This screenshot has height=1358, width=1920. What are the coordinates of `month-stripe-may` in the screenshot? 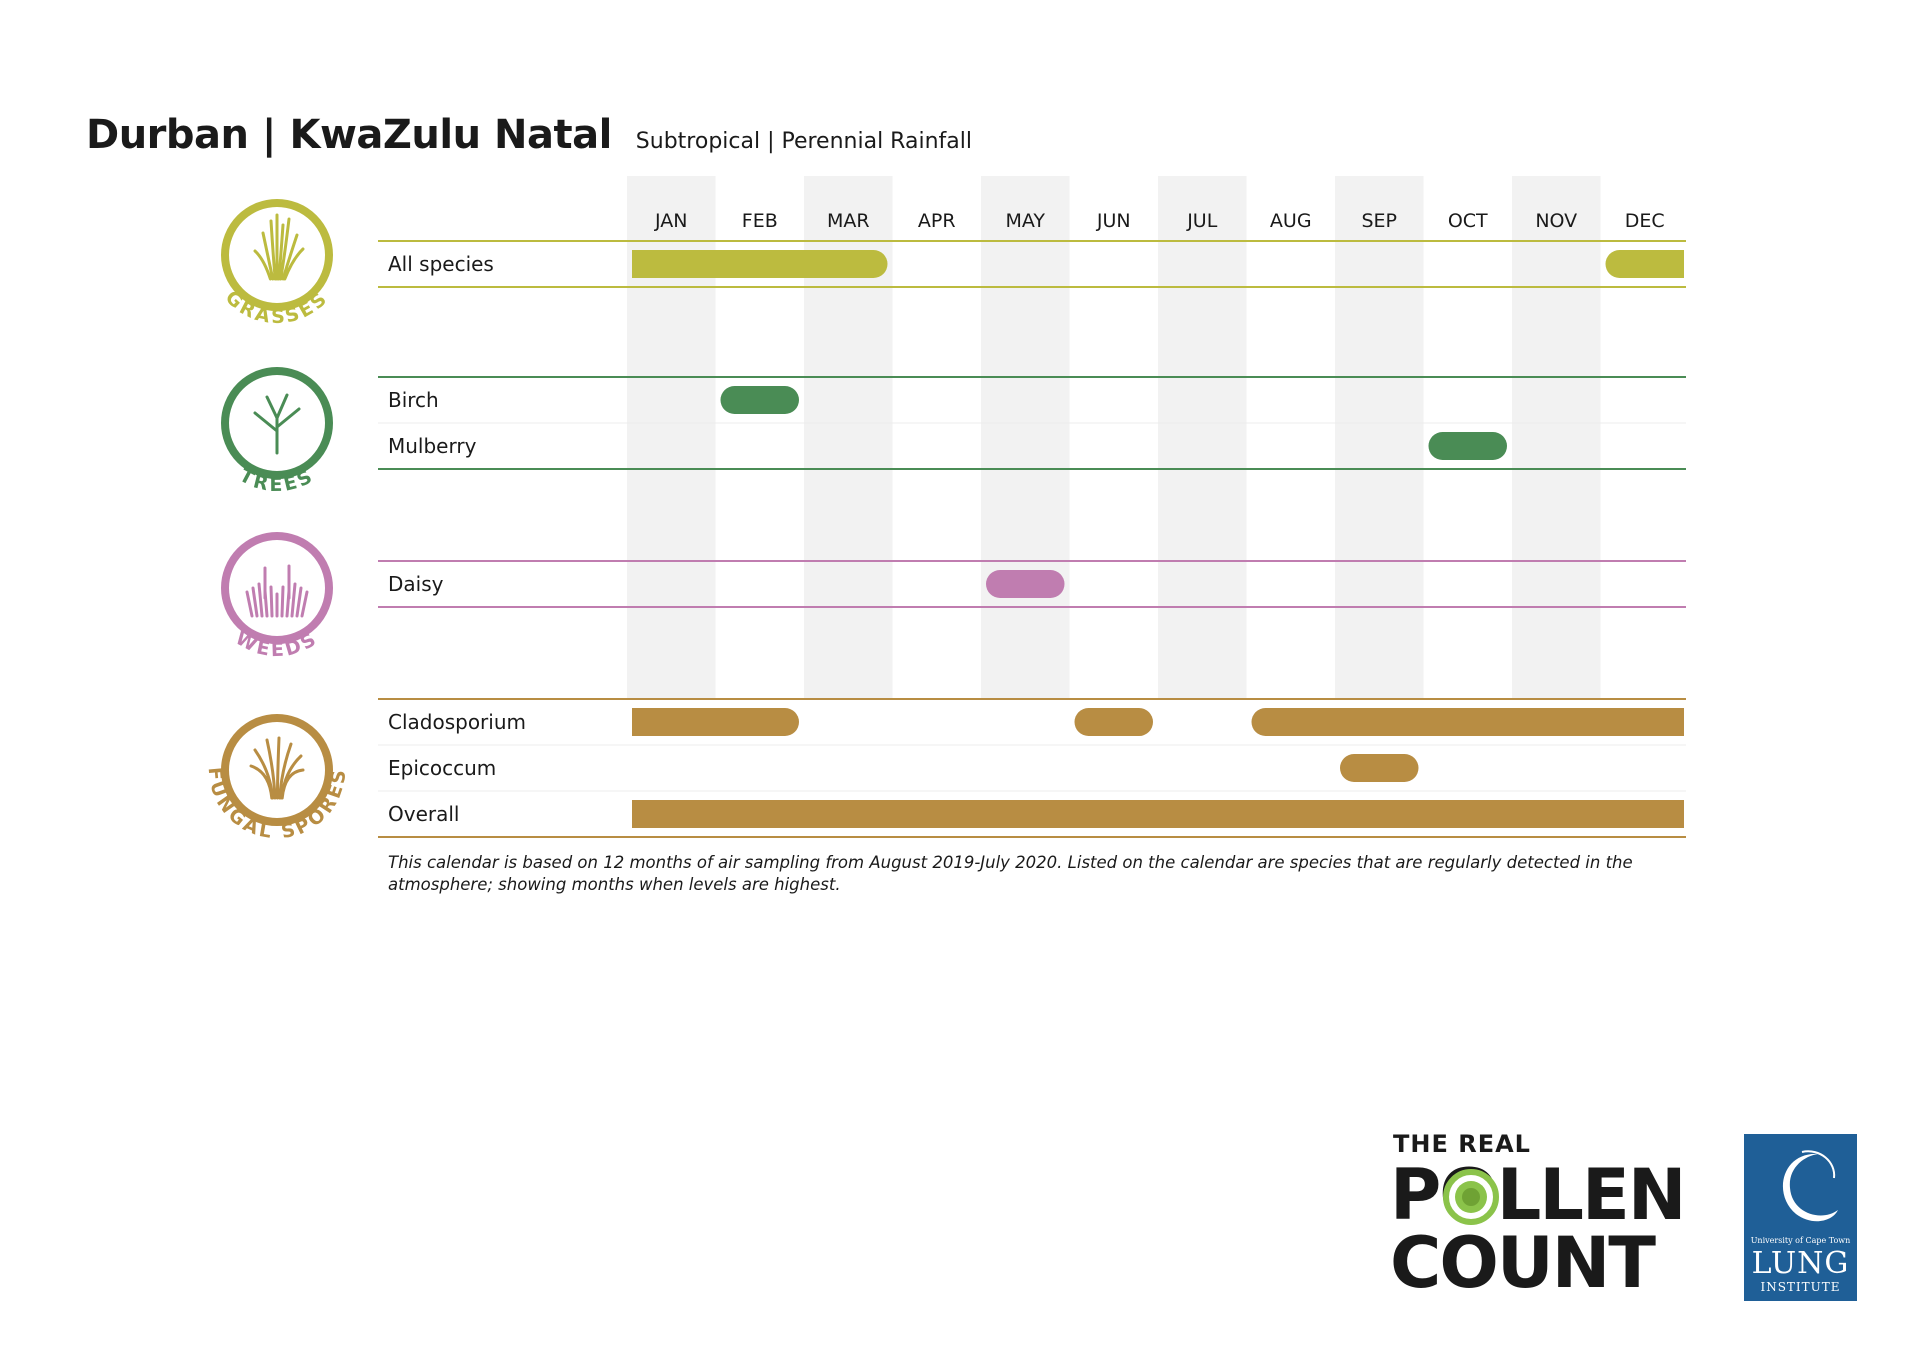 It's located at (1025, 438).